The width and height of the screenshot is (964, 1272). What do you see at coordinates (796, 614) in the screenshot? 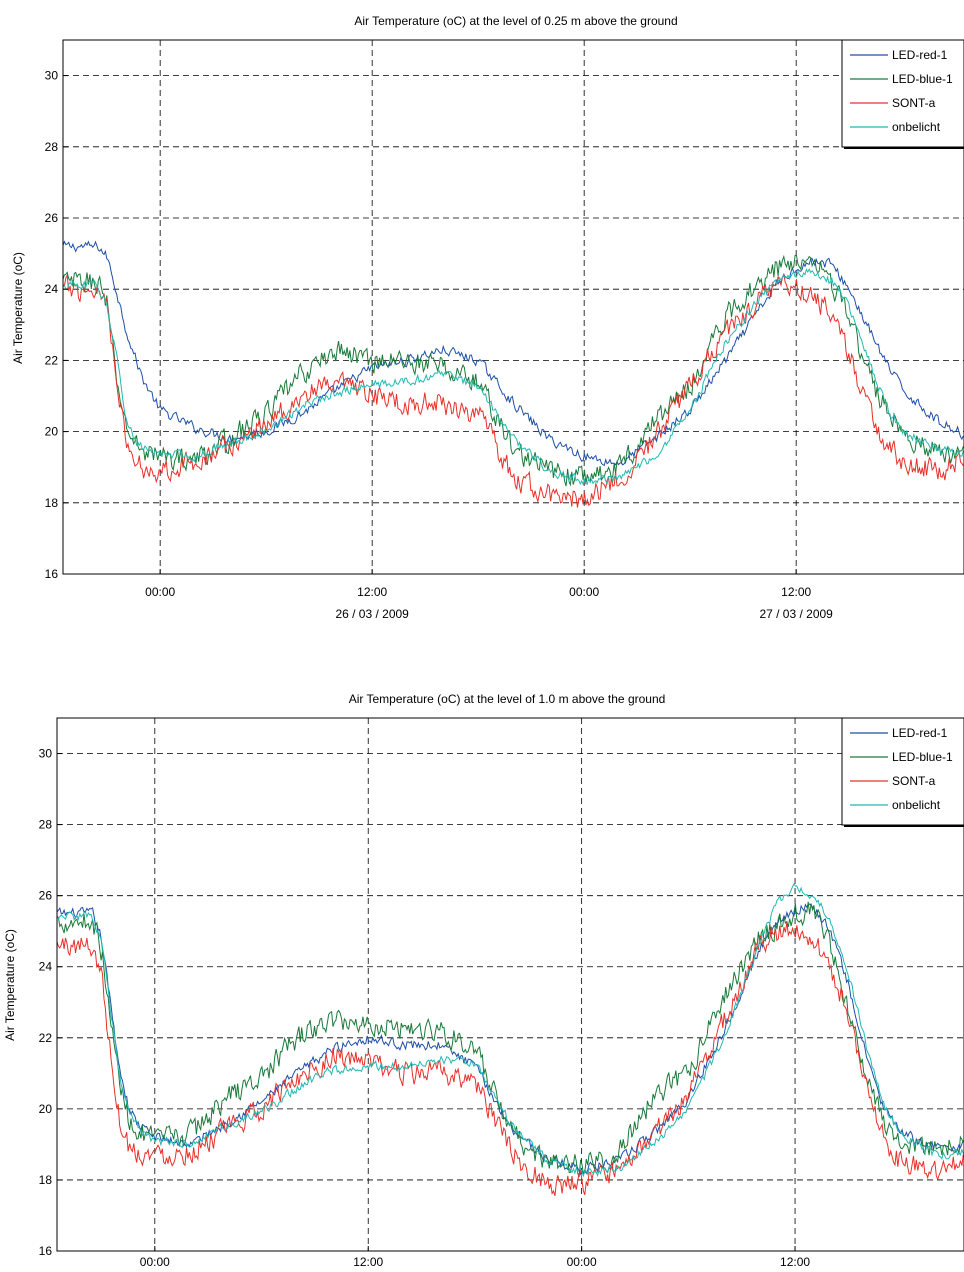
I see `x-date-label: 27 / 03 / 2009` at bounding box center [796, 614].